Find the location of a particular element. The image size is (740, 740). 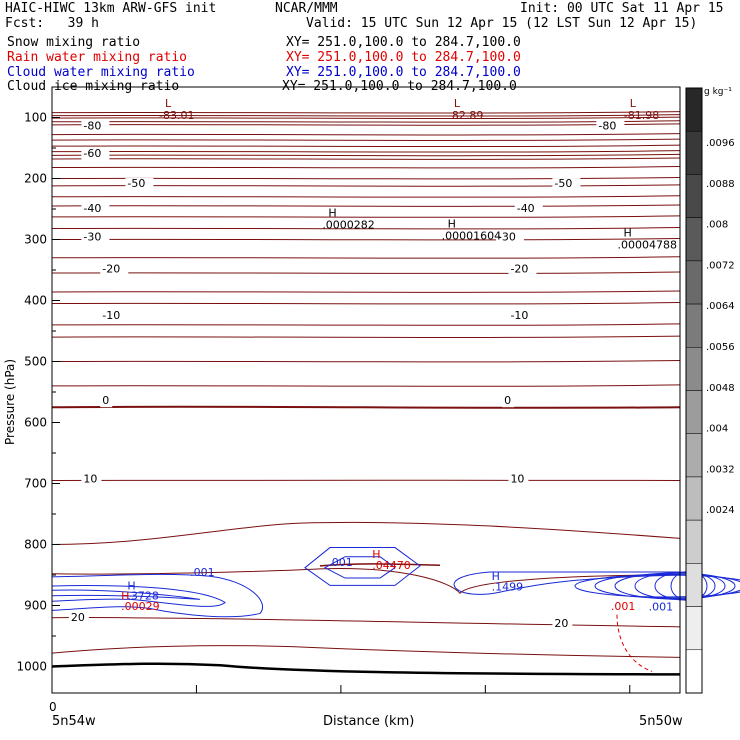

field-snow-name: Snow mixing ratio is located at coordinates (74, 42).